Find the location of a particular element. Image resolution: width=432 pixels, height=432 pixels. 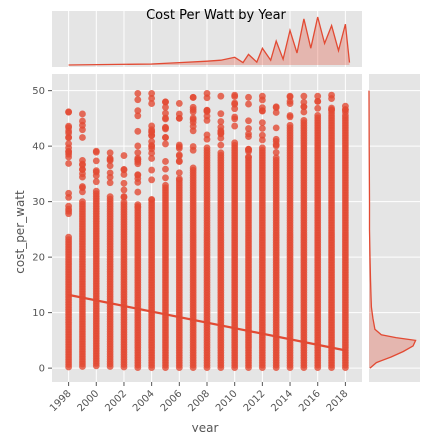

top-marginal-kde-fill is located at coordinates (209, 41).